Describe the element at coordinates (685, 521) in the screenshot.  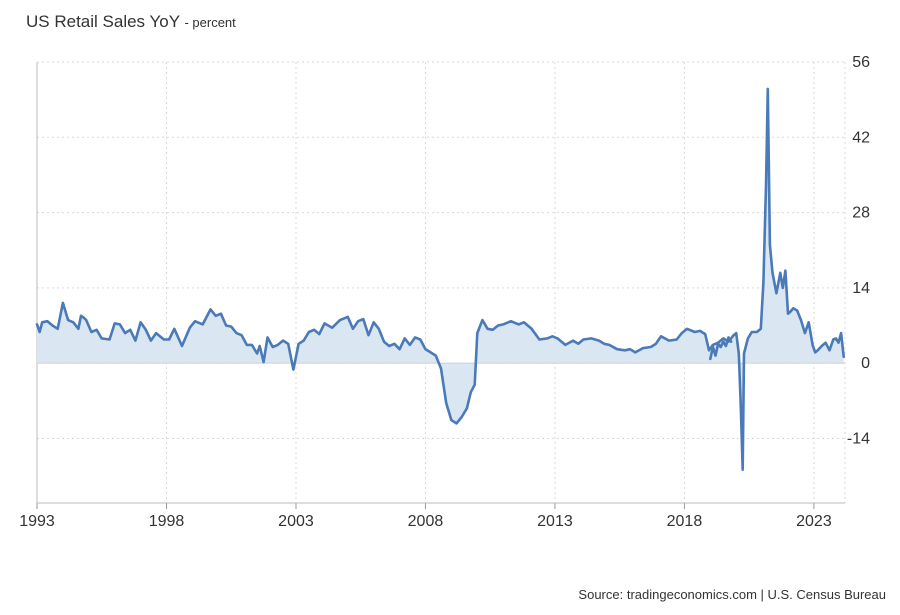
I see `x-tick-label: 2018` at that location.